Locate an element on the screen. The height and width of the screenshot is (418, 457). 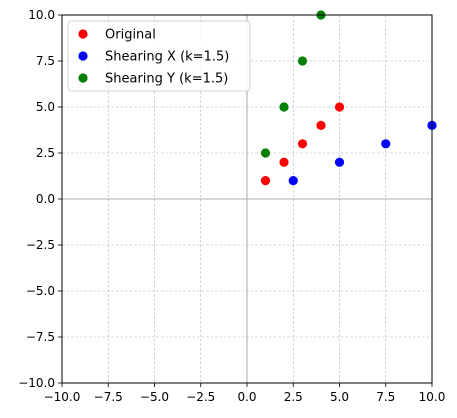
x-tick-label-8: 10.0 is located at coordinates (432, 397).